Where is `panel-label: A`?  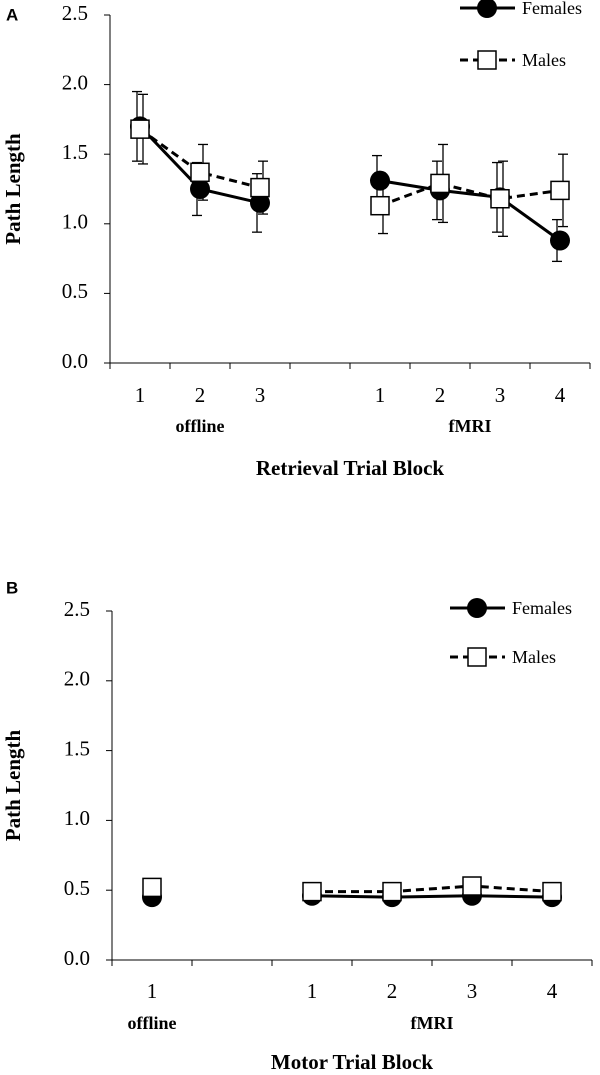
panel-label: A is located at coordinates (12, 14).